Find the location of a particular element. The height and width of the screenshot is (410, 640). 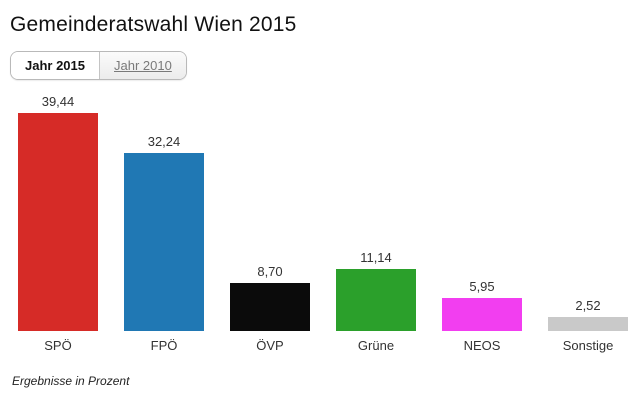

bar-group-neos: 5,95 NEOS is located at coordinates (482, 316).